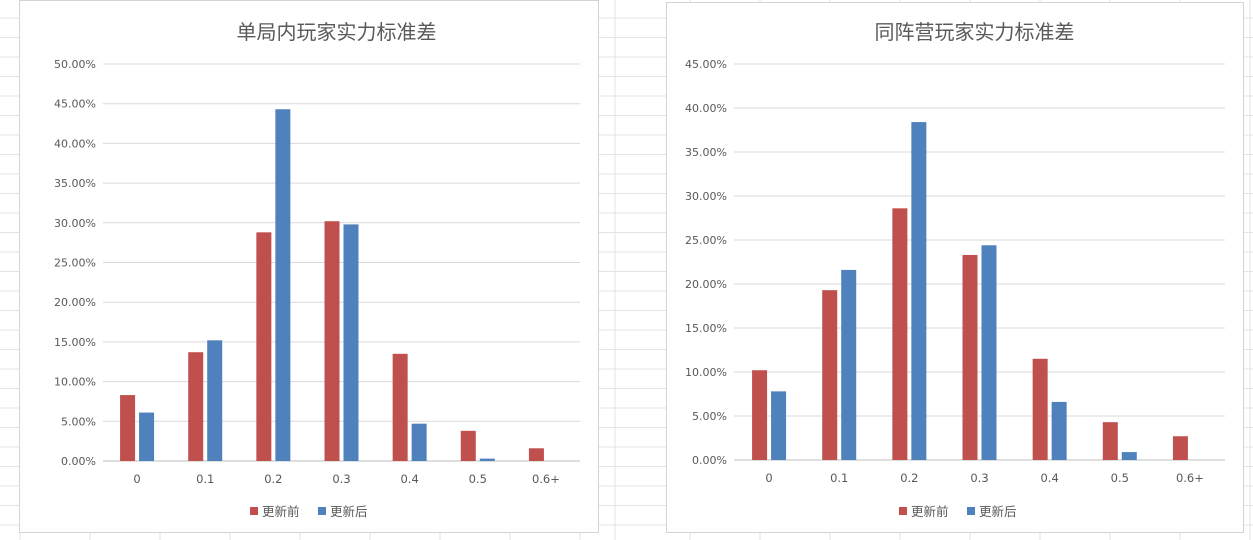  What do you see at coordinates (975, 32) in the screenshot?
I see `chart-title: 同阵营玩家实力标准差` at bounding box center [975, 32].